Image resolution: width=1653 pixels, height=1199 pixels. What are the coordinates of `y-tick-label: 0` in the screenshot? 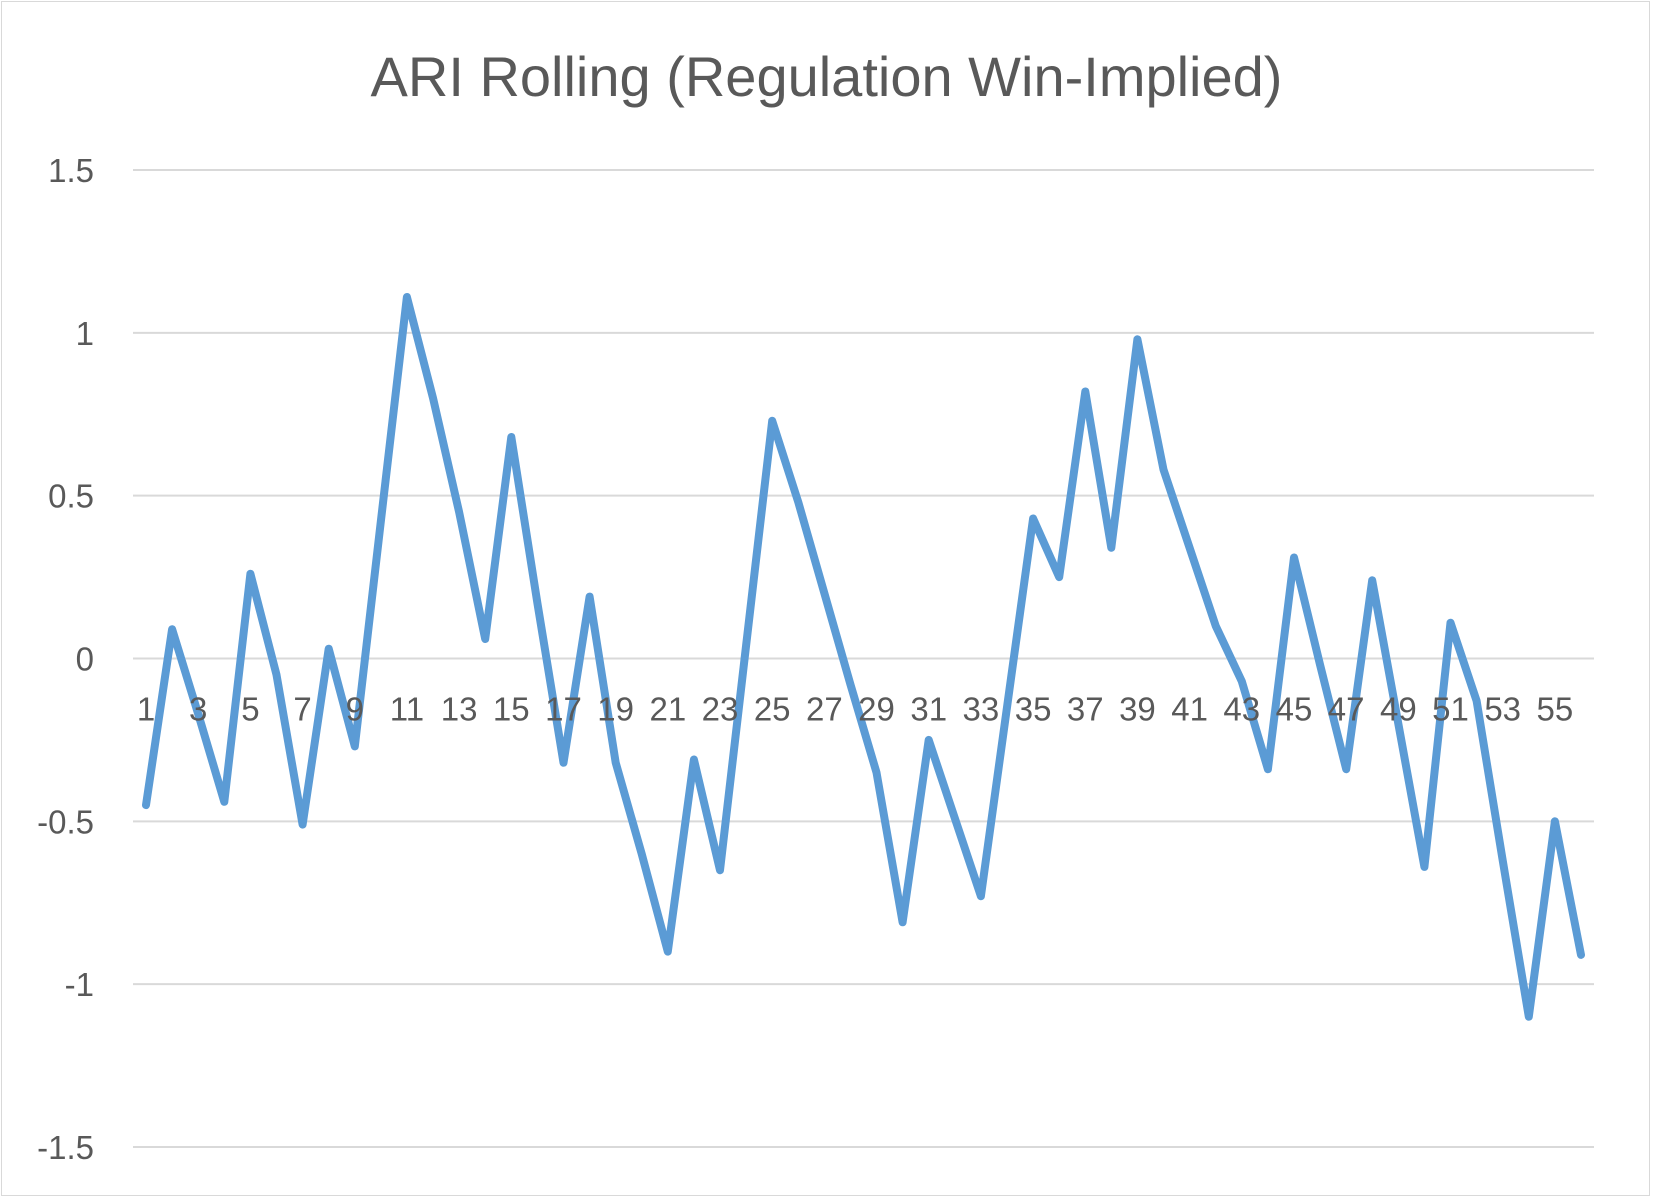 It's located at (85, 659).